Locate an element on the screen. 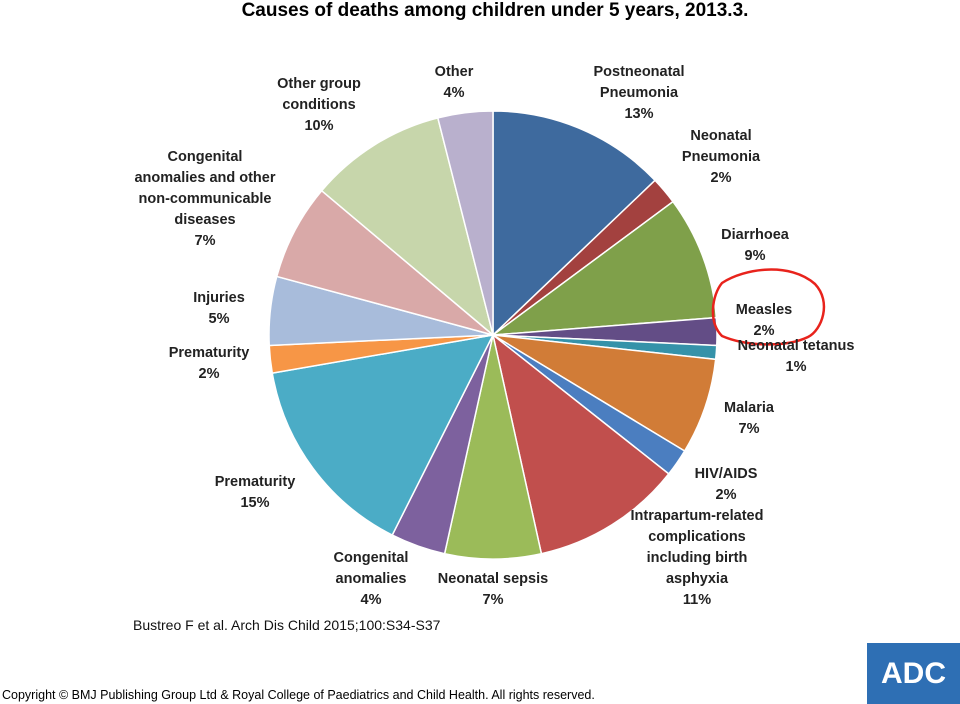 This screenshot has height=704, width=960. slice-label-line: including birth is located at coordinates (697, 558).